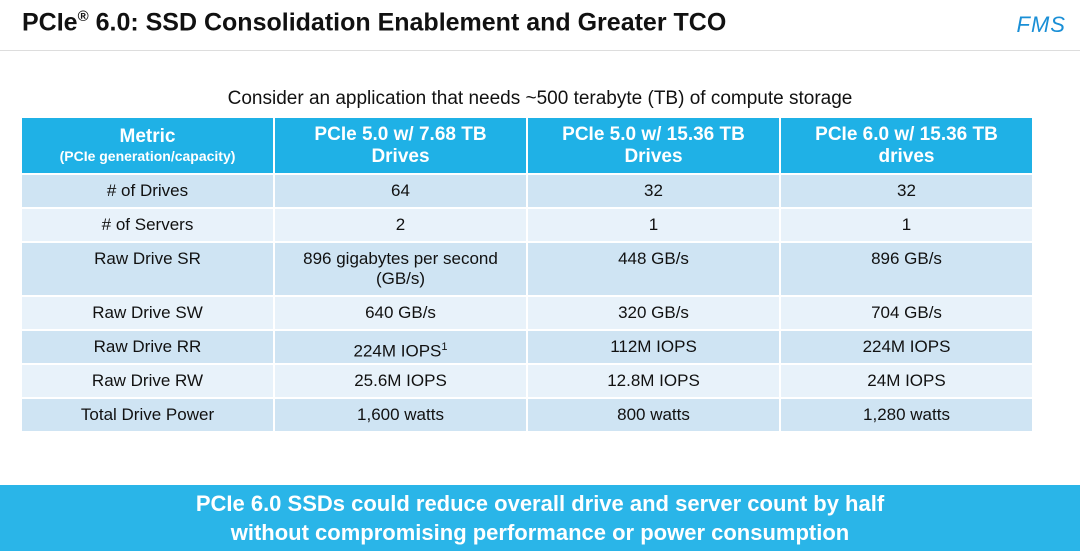 This screenshot has width=1080, height=553. What do you see at coordinates (400, 415) in the screenshot?
I see `table-cell: 1,600 watts` at bounding box center [400, 415].